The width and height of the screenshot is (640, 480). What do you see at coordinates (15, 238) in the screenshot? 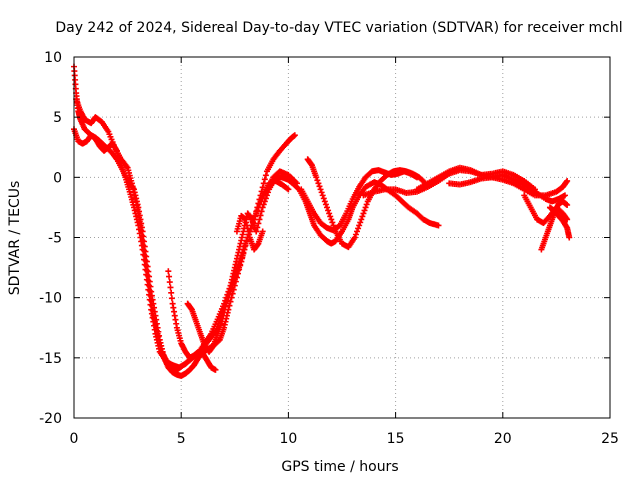
I see `y-axis-label: SDTVAR / TECUs` at bounding box center [15, 238].